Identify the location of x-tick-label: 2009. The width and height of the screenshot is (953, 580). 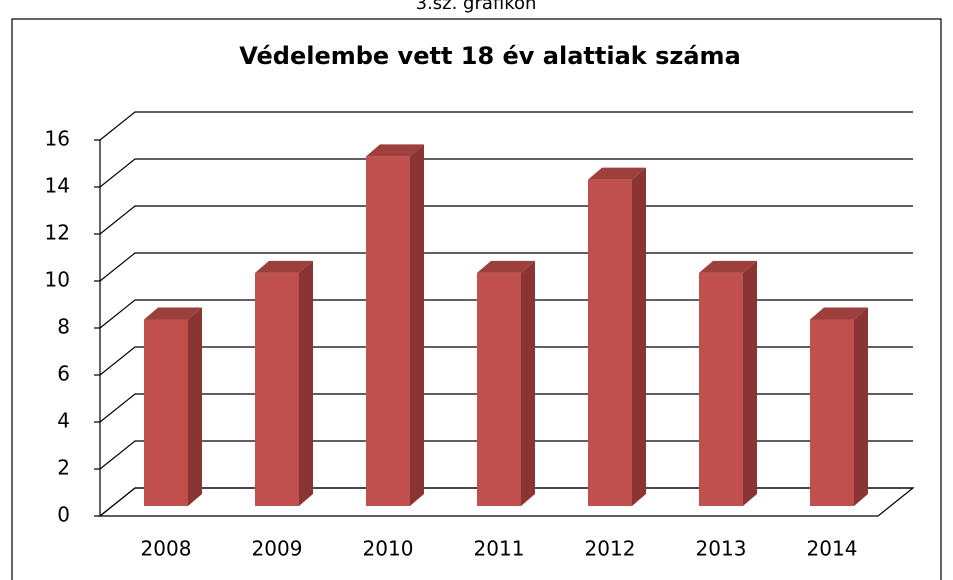
(277, 549).